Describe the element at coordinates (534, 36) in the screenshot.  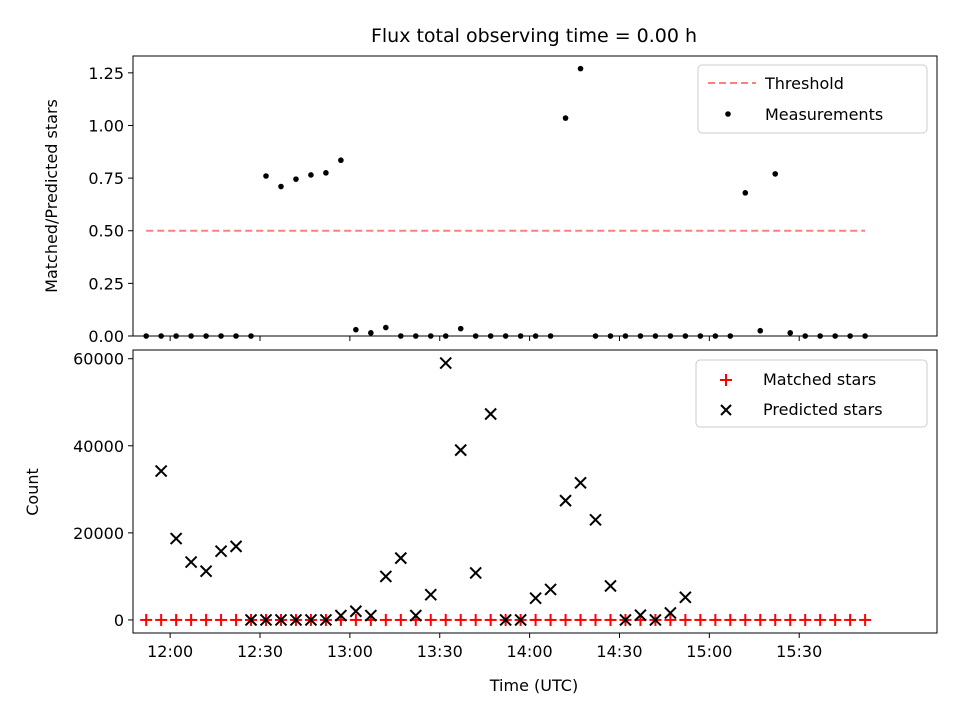
I see `chart-title: Flux total observing time = 0.00 h` at that location.